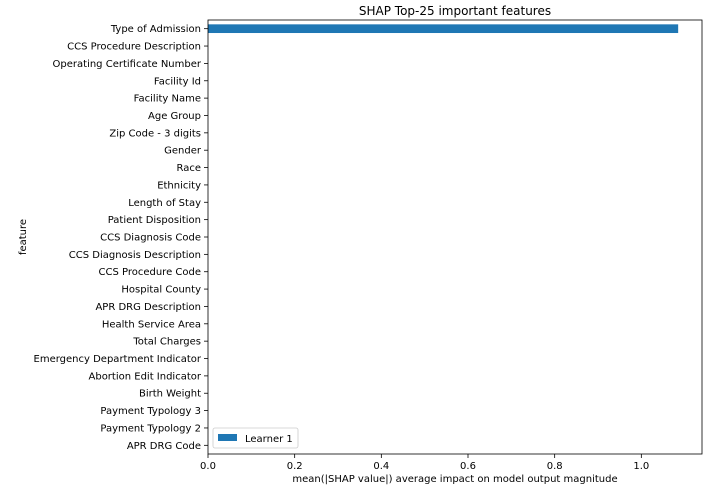 Image resolution: width=720 pixels, height=504 pixels. I want to click on x-tick-label: 0.8, so click(555, 466).